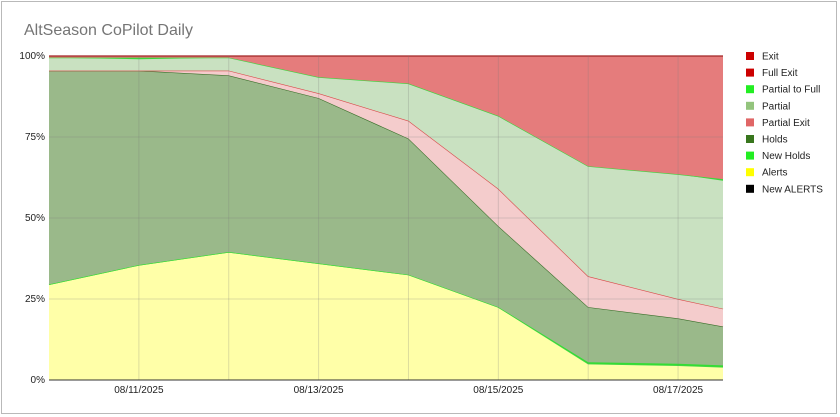 The height and width of the screenshot is (417, 840). Describe the element at coordinates (791, 90) in the screenshot. I see `legend-label-partial-to-full: Partial to Full` at that location.